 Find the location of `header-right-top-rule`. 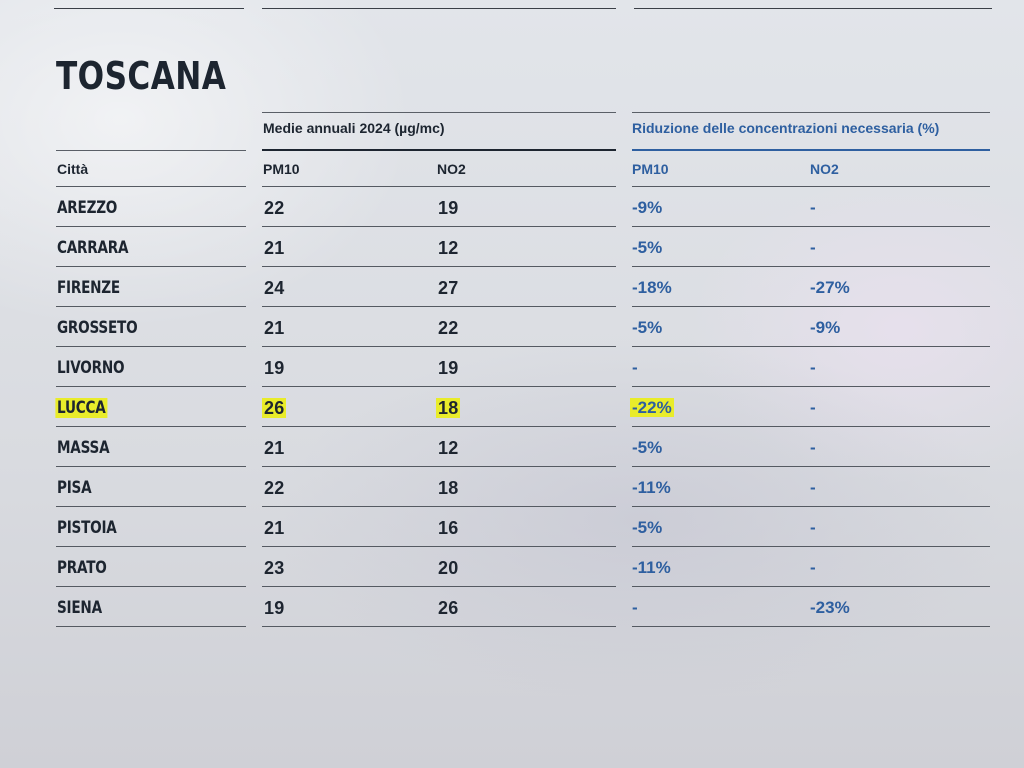

header-right-top-rule is located at coordinates (811, 112).